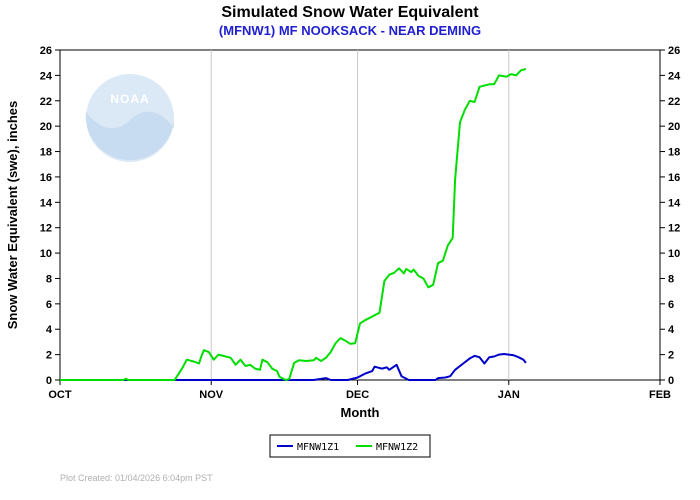 The height and width of the screenshot is (500, 700). Describe the element at coordinates (46, 51) in the screenshot. I see `y-tick-label-left: 26` at that location.